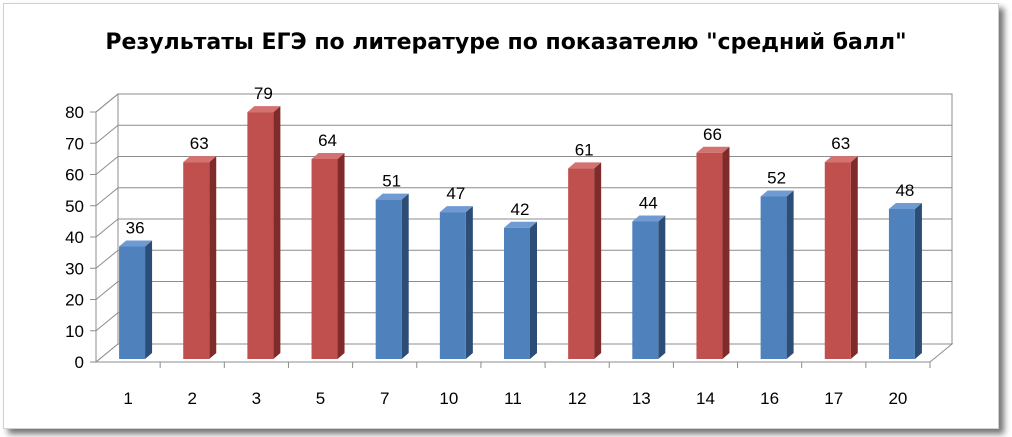 The width and height of the screenshot is (1012, 437). Describe the element at coordinates (648, 203) in the screenshot. I see `data-label: 44` at that location.